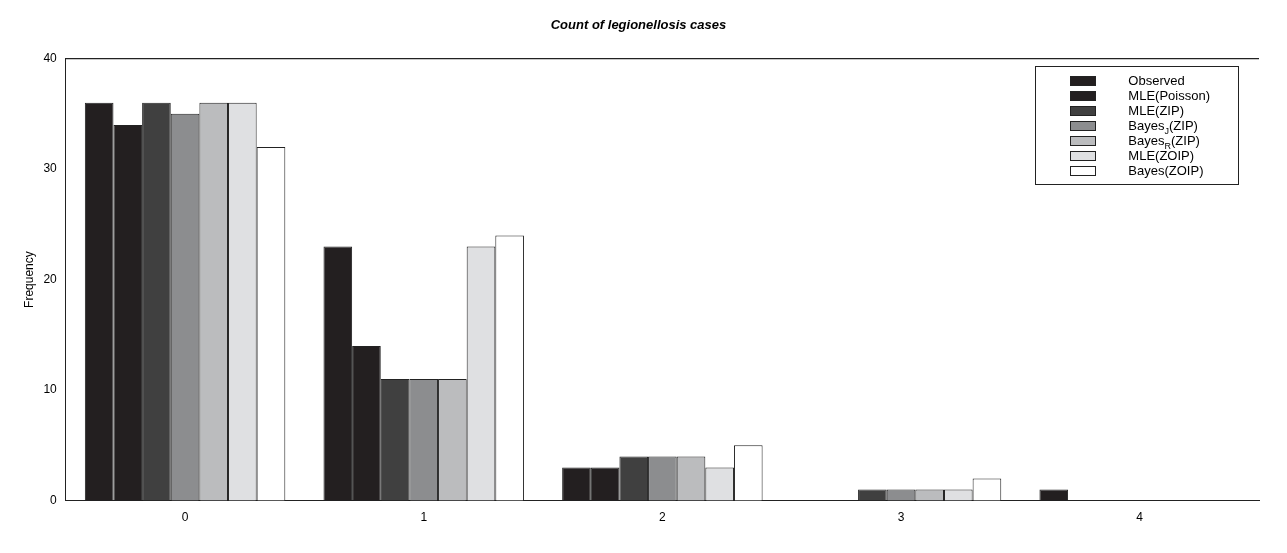 The image size is (1287, 553). Describe the element at coordinates (638, 25) in the screenshot. I see `chart-title: Count of legionellosis cases` at that location.